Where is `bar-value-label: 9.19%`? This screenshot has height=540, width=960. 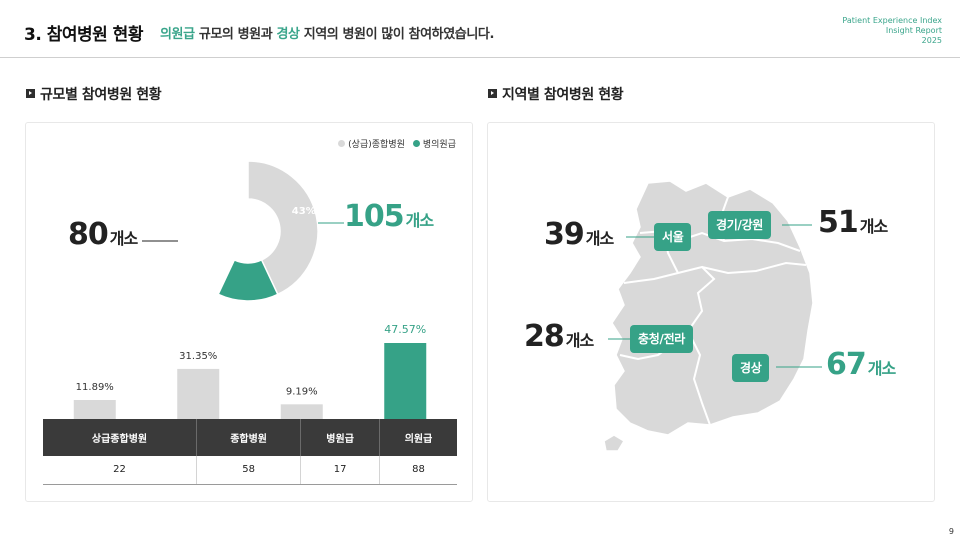
bar-value-label: 9.19% is located at coordinates (302, 391).